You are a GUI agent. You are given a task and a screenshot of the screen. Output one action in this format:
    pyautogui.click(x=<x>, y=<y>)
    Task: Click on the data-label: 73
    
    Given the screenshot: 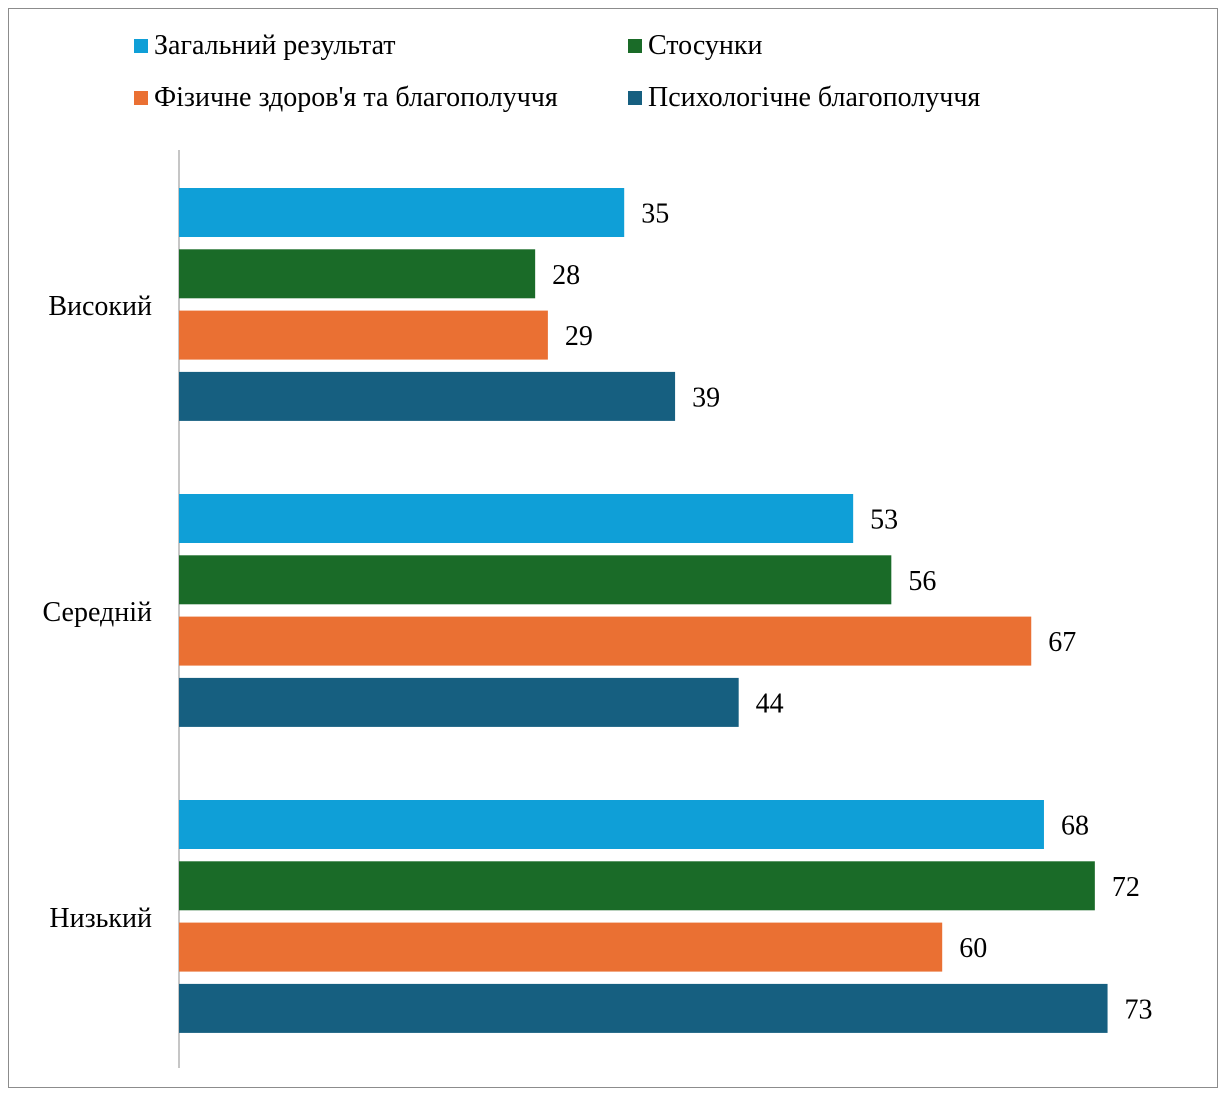 What is the action you would take?
    pyautogui.click(x=1139, y=1009)
    